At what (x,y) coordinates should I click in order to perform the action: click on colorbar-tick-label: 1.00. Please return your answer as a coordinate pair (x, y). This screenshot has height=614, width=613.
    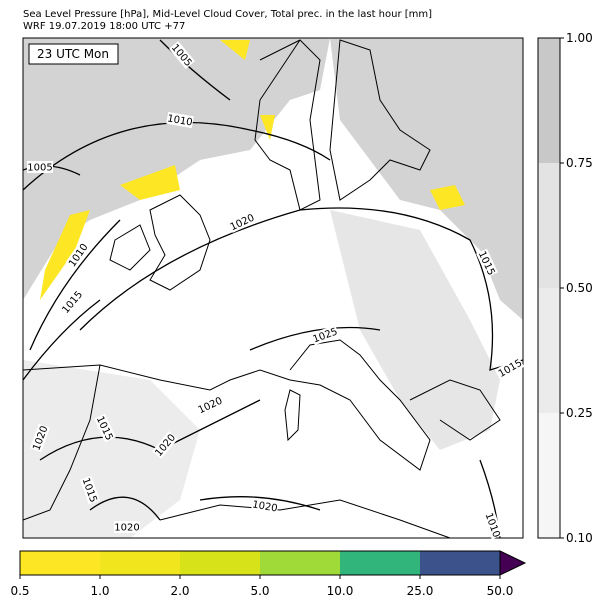
    Looking at the image, I should click on (579, 38).